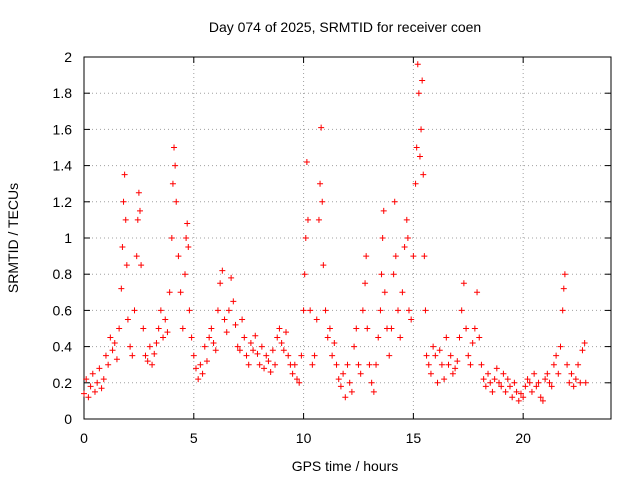 The height and width of the screenshot is (480, 640). What do you see at coordinates (63, 310) in the screenshot?
I see `y-tick-label: 0.6` at bounding box center [63, 310].